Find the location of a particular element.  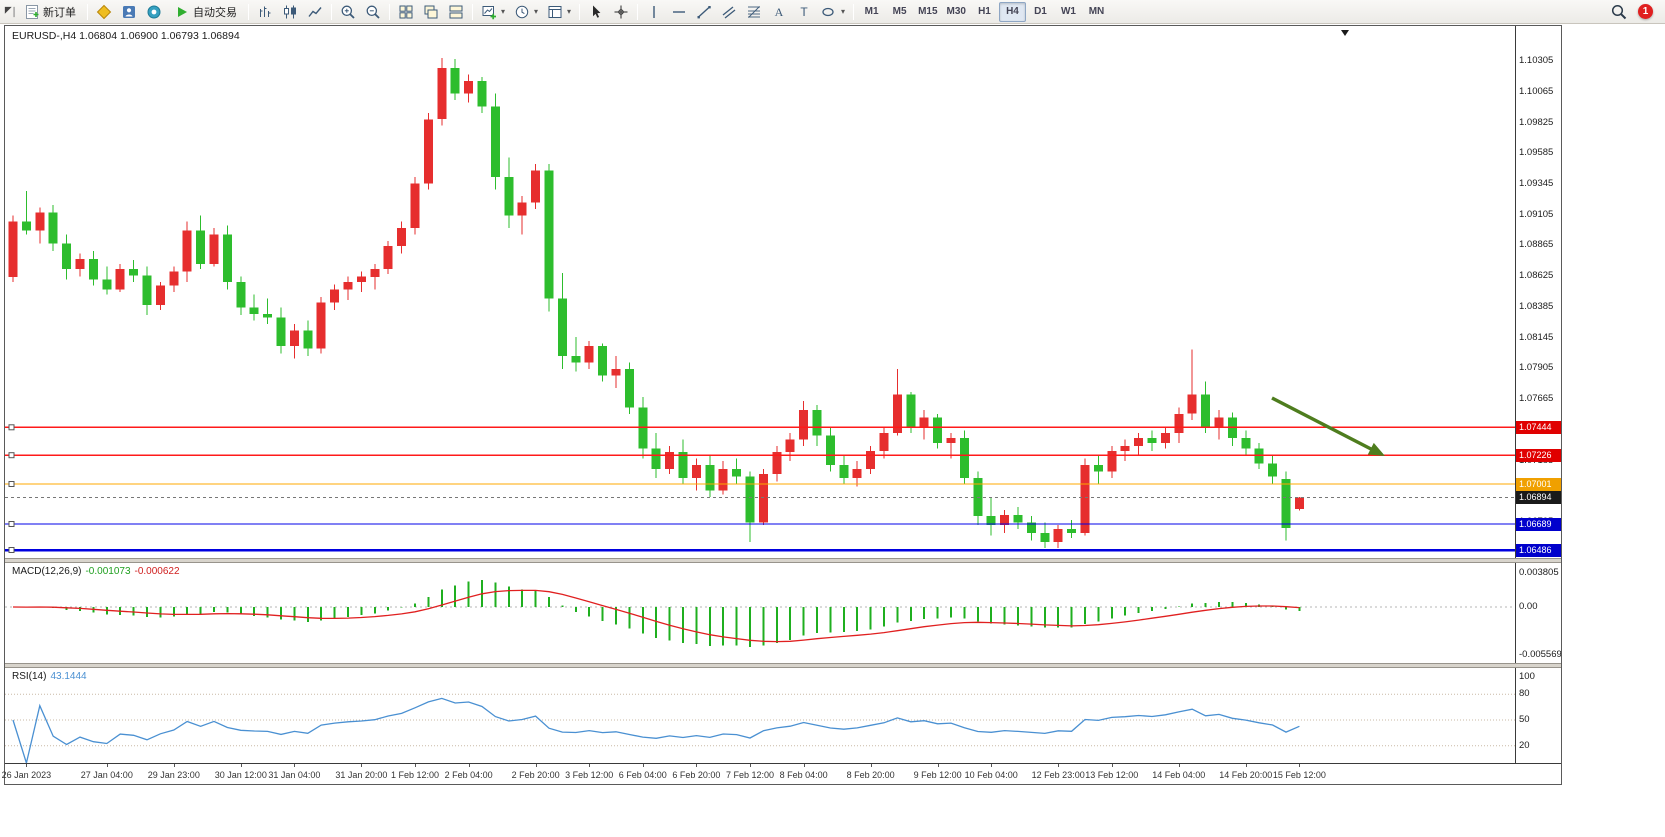

price-axis-label: 1.10065 is located at coordinates (1536, 91).